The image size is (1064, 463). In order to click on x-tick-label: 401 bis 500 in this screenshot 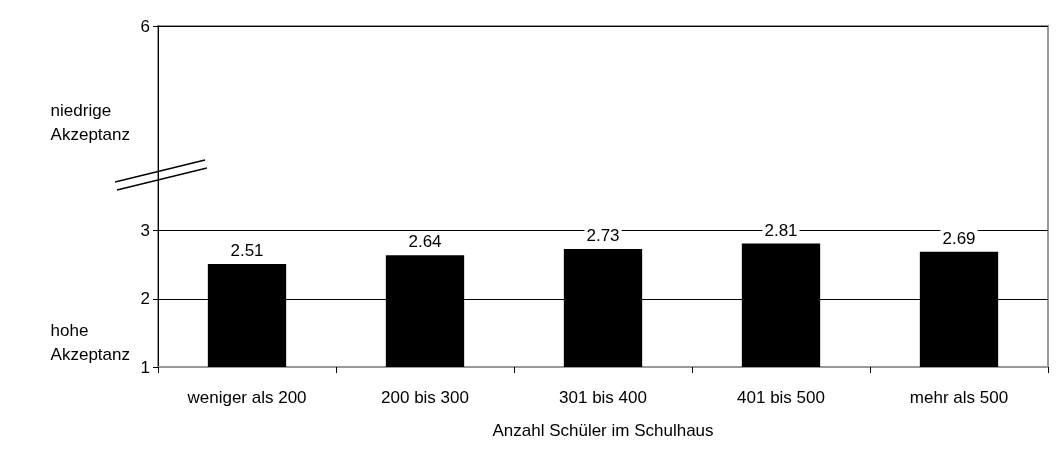, I will do `click(781, 397)`.